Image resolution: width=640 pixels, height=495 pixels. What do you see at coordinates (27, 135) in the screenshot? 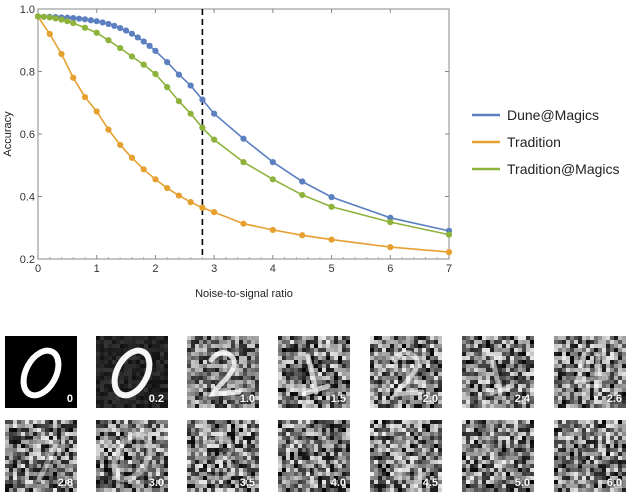
I see `y-tick-label: 0.6` at bounding box center [27, 135].